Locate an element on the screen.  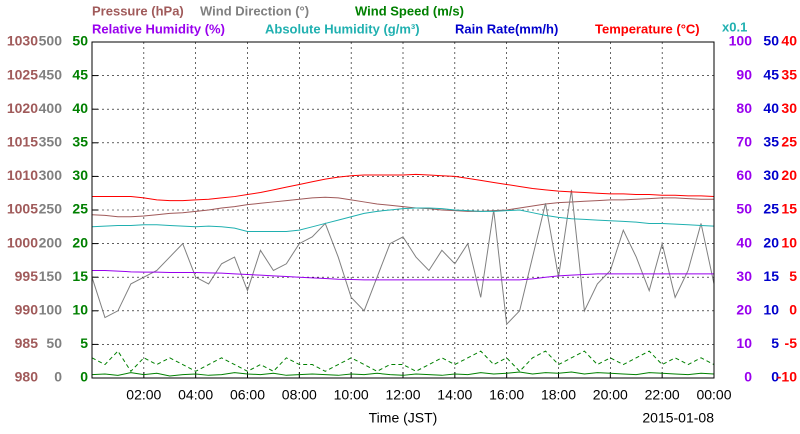
y-tick-label: 150 is located at coordinates (51, 276).